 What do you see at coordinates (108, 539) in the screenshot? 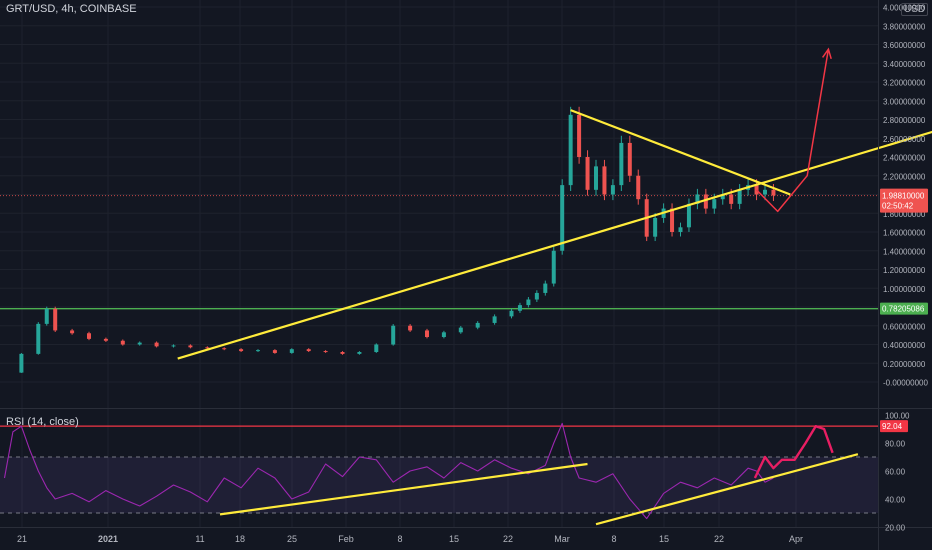
I see `time-tick-label: 2021` at bounding box center [108, 539].